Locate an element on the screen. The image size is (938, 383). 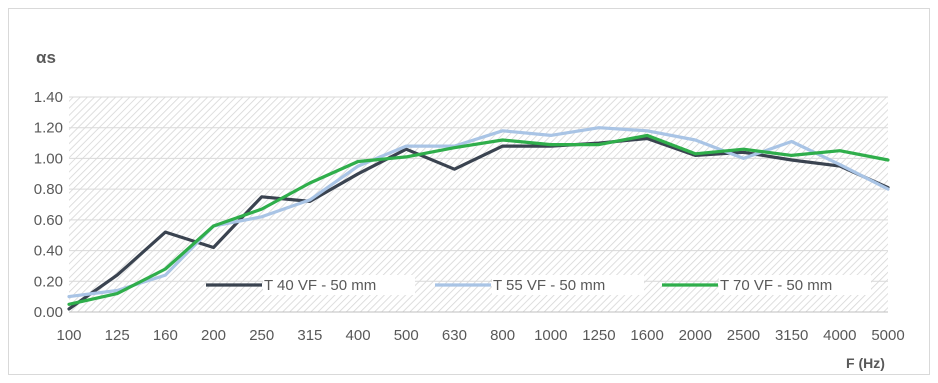
x-tick-label: 315 is located at coordinates (309, 335).